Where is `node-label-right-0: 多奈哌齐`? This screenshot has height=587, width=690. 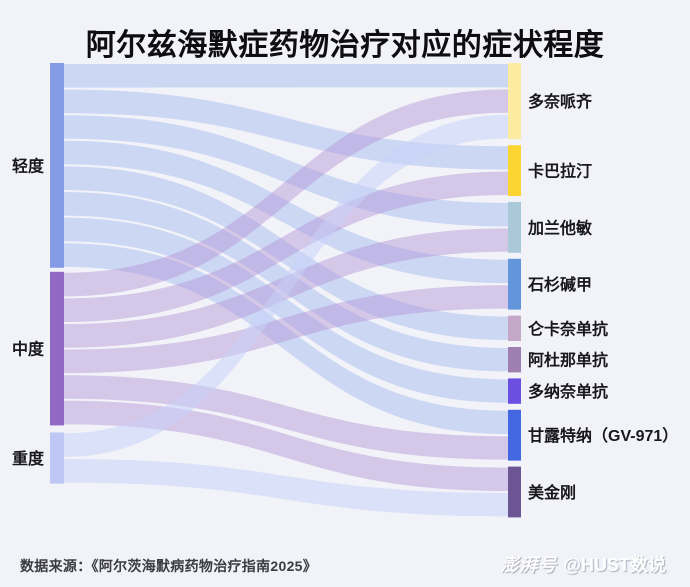
node-label-right-0: 多奈哌齐 is located at coordinates (560, 101).